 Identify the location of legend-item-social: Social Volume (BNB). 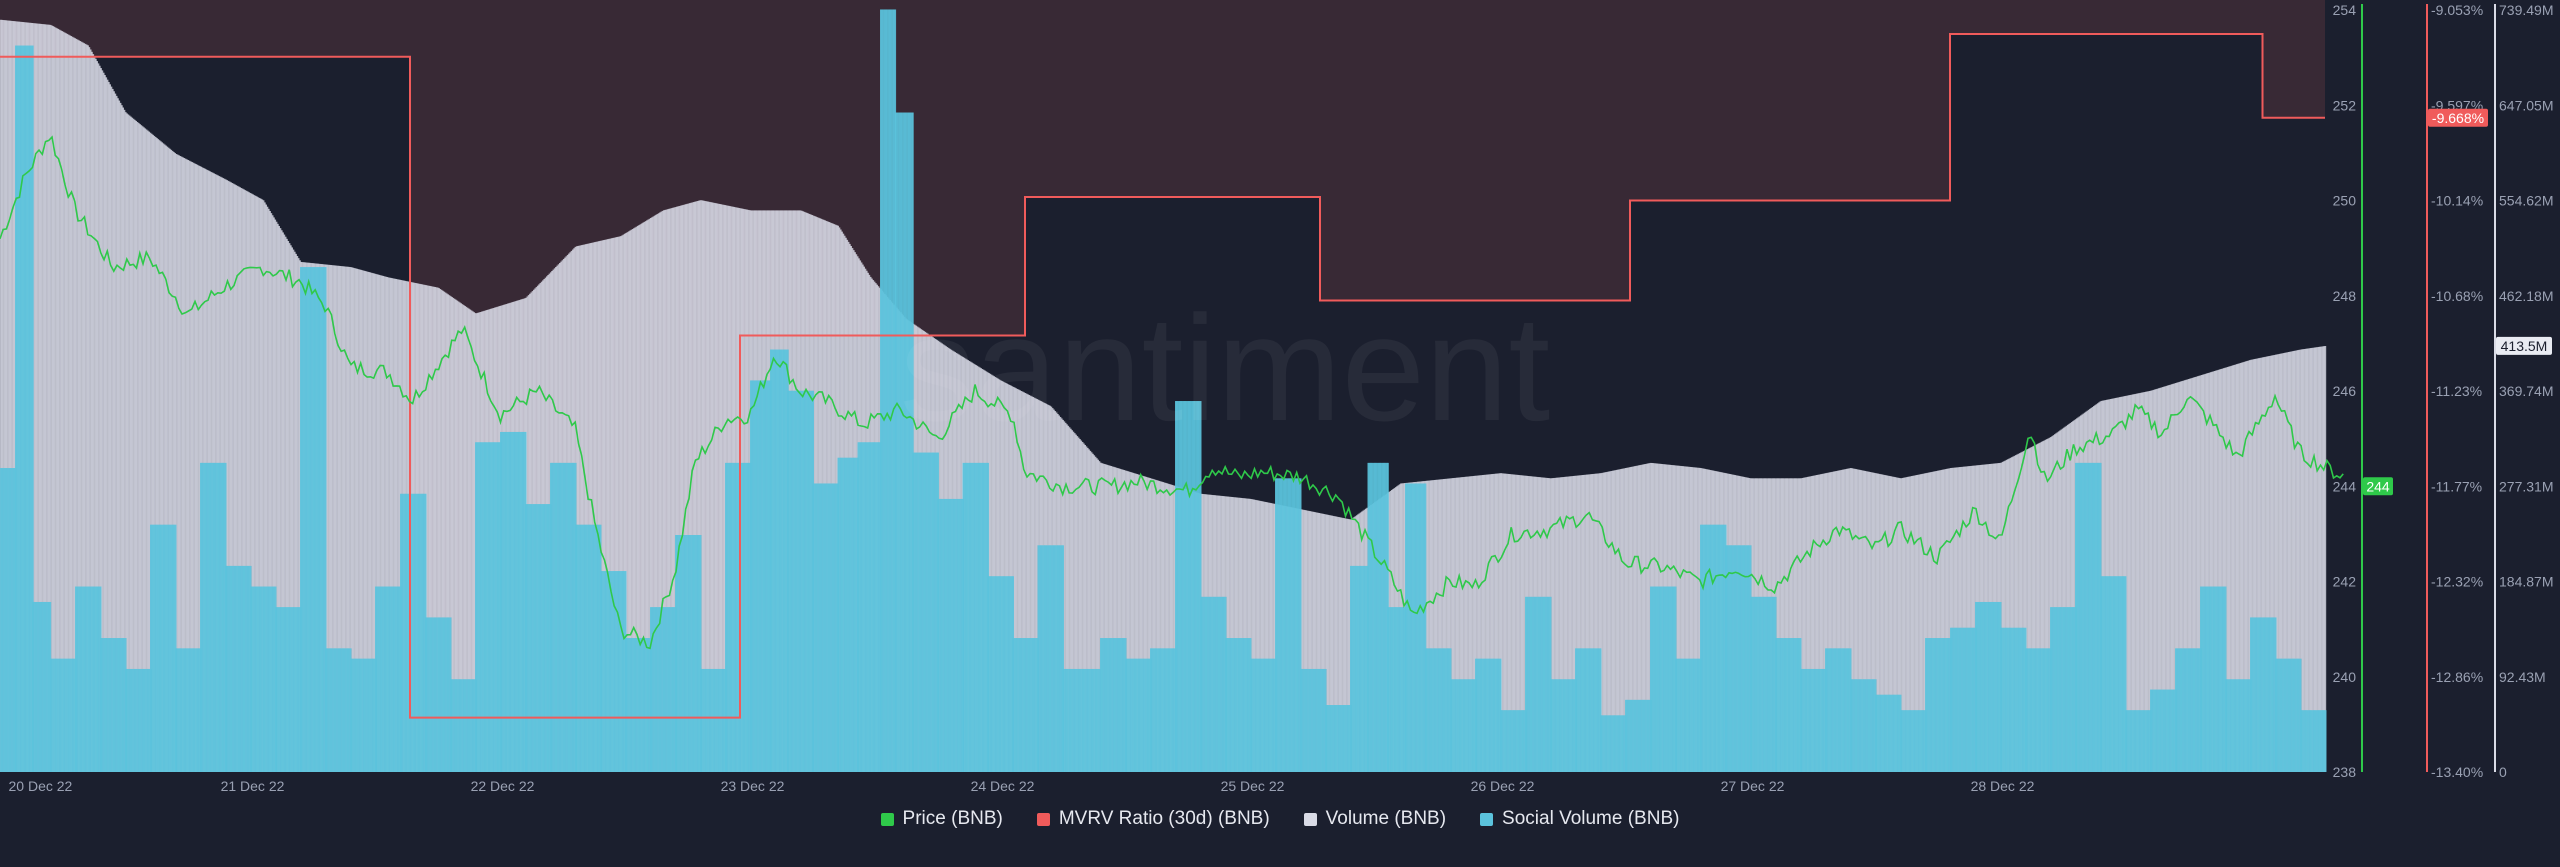
(1579, 819).